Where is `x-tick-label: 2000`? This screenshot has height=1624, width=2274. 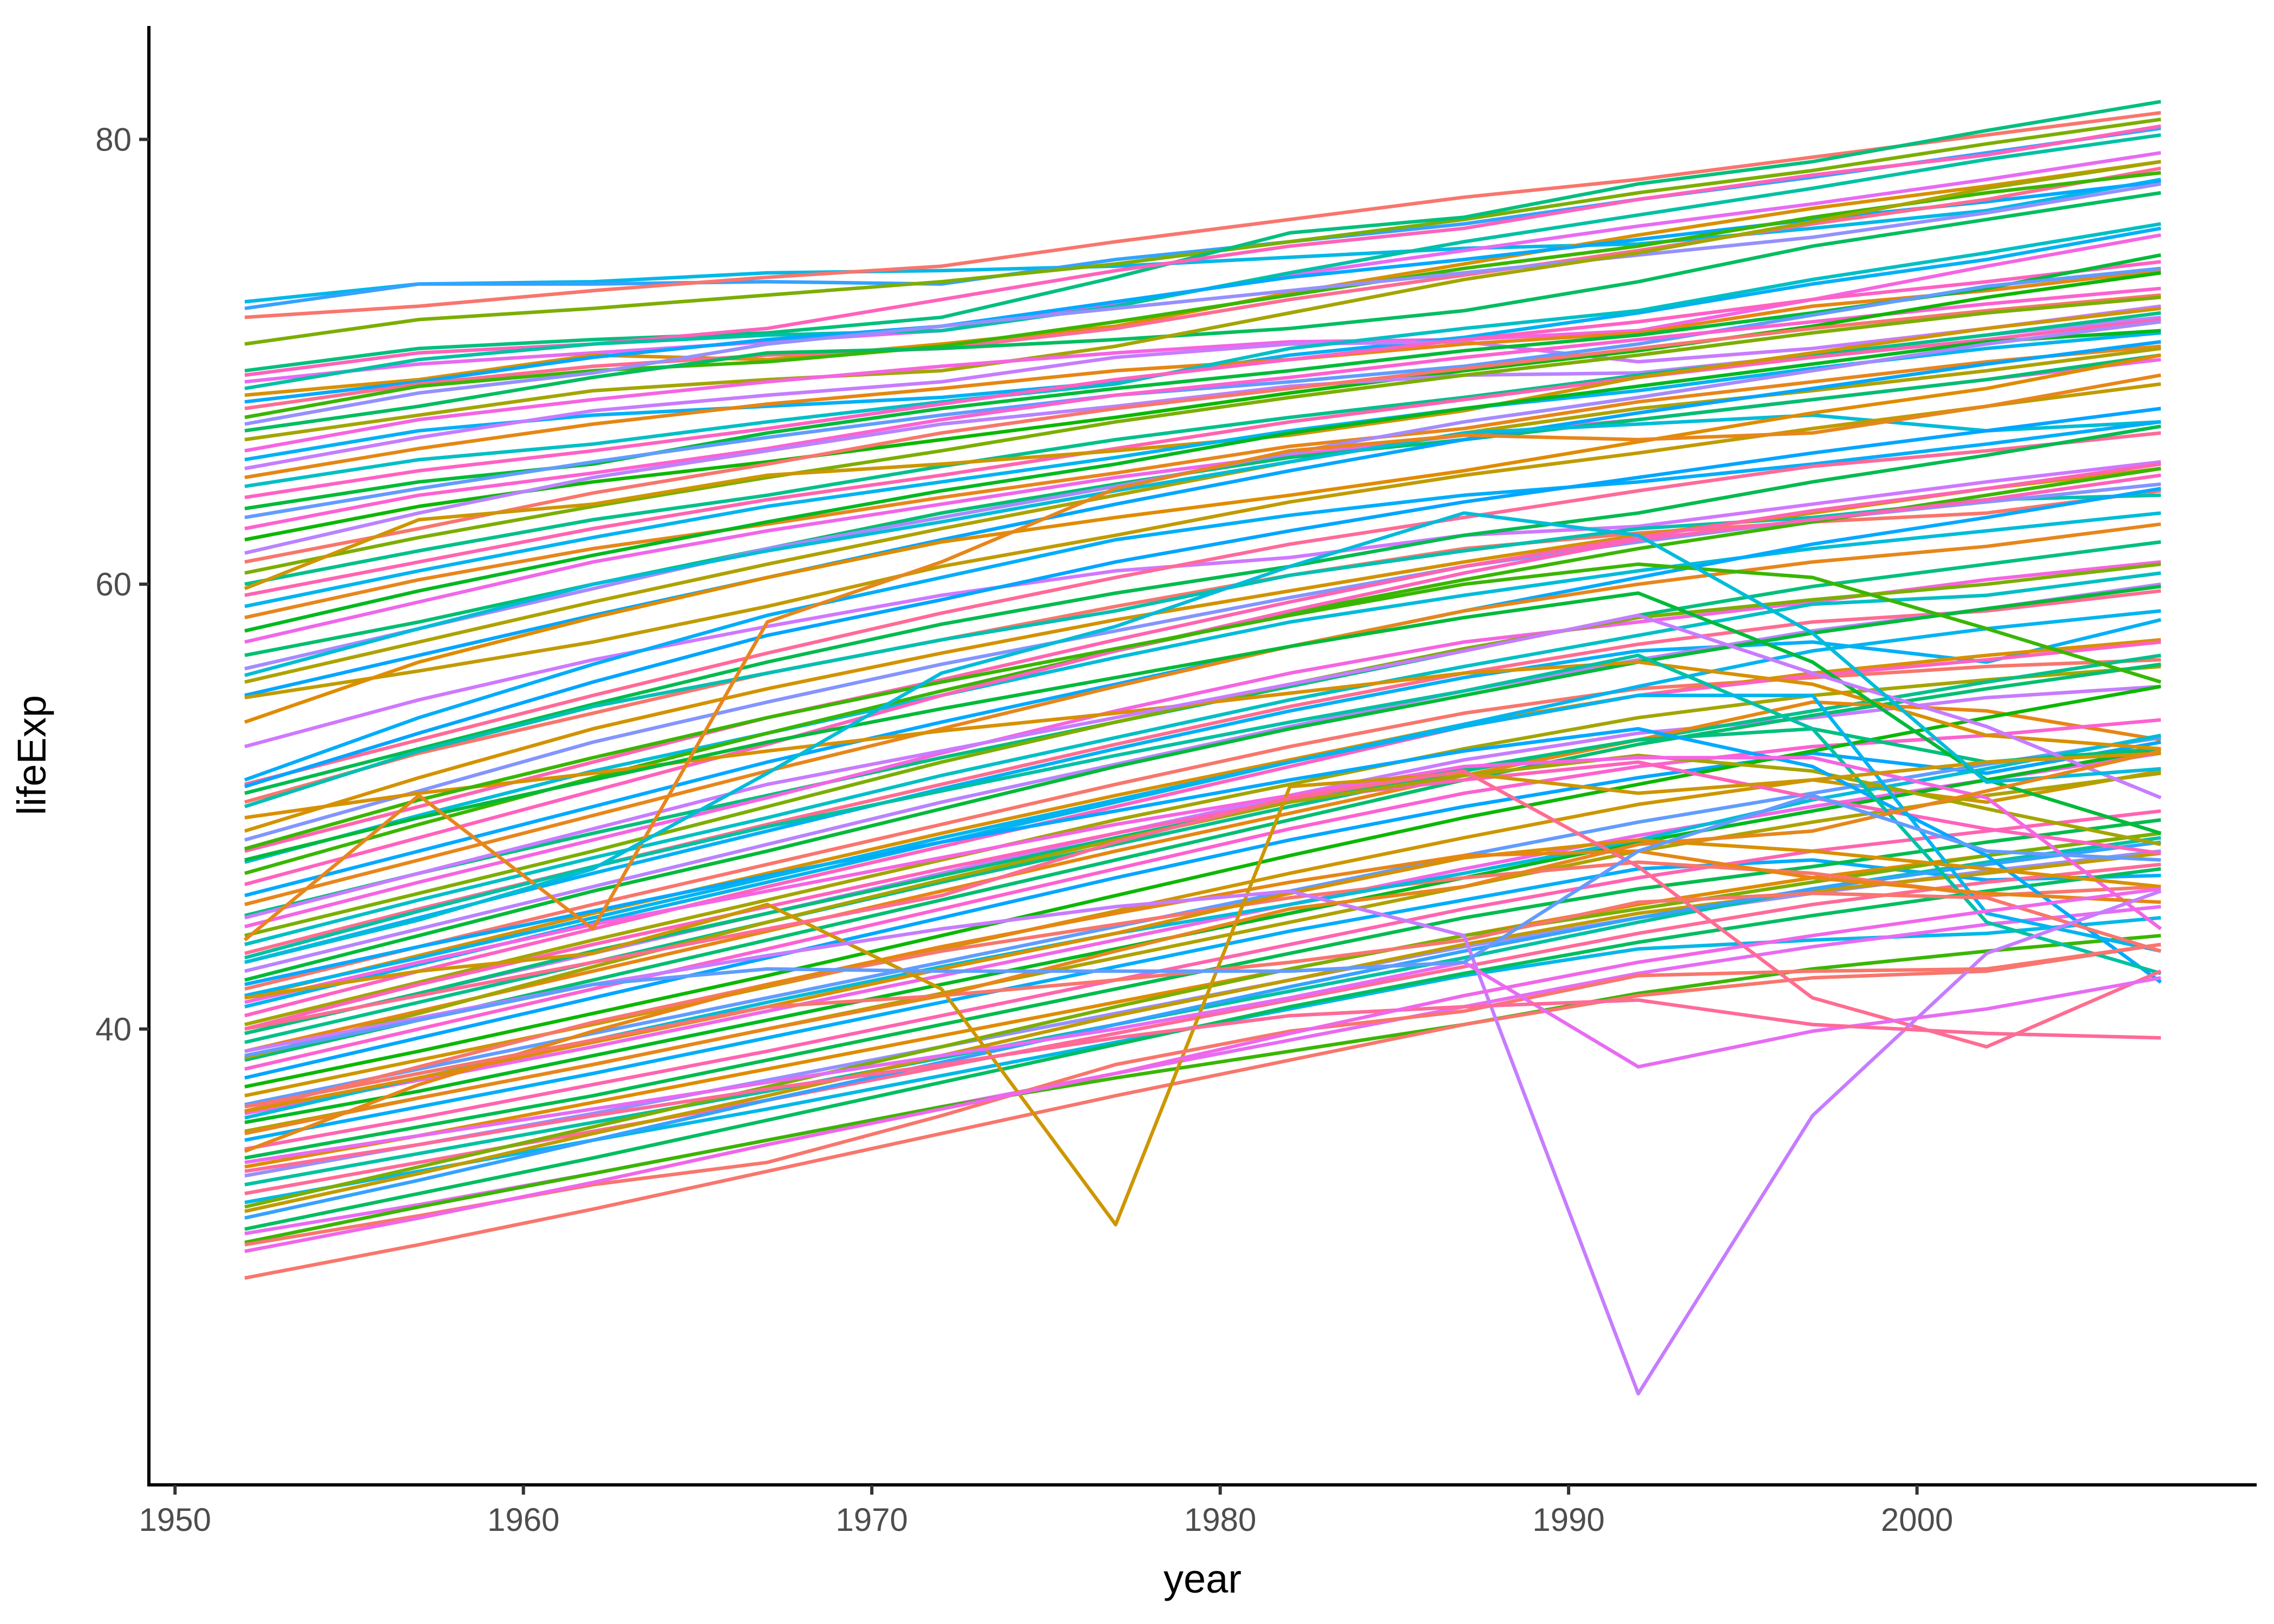 x-tick-label: 2000 is located at coordinates (1917, 1520).